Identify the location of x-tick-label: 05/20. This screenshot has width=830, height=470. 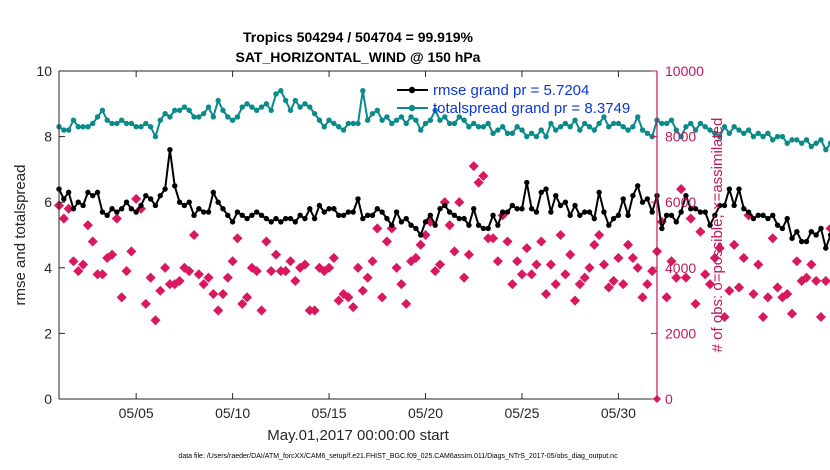
(425, 413).